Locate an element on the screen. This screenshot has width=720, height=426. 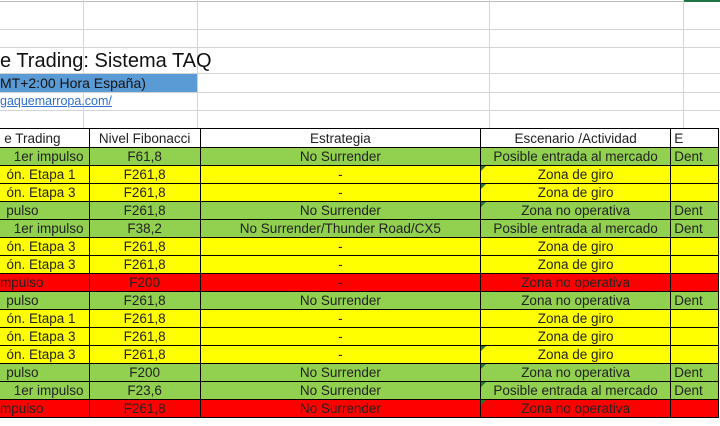
cell-estrategia: No Surrender/Thunder Road/CX5 is located at coordinates (340, 228).